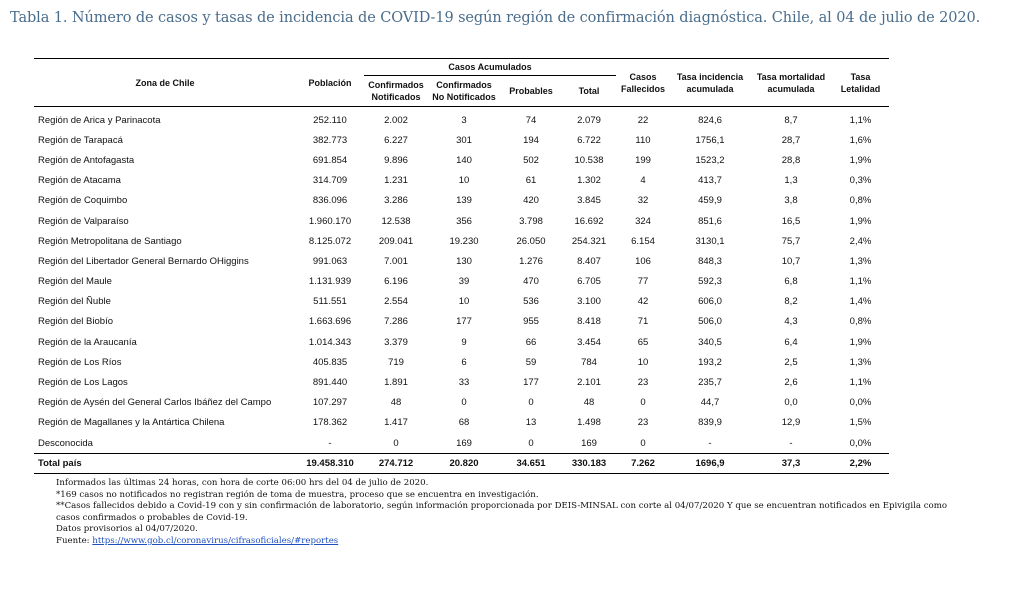  Describe the element at coordinates (791, 140) in the screenshot. I see `cell-mortalidad: 28,7` at that location.